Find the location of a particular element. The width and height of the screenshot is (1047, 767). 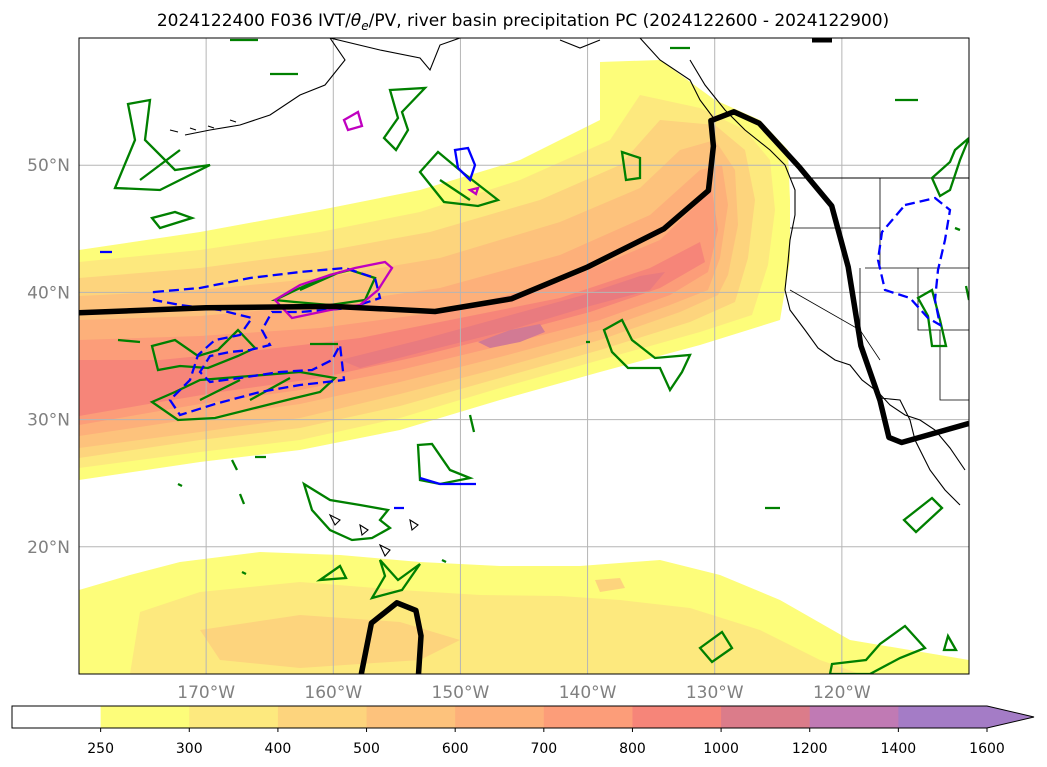

lon-tick-label: 130°W is located at coordinates (715, 693).